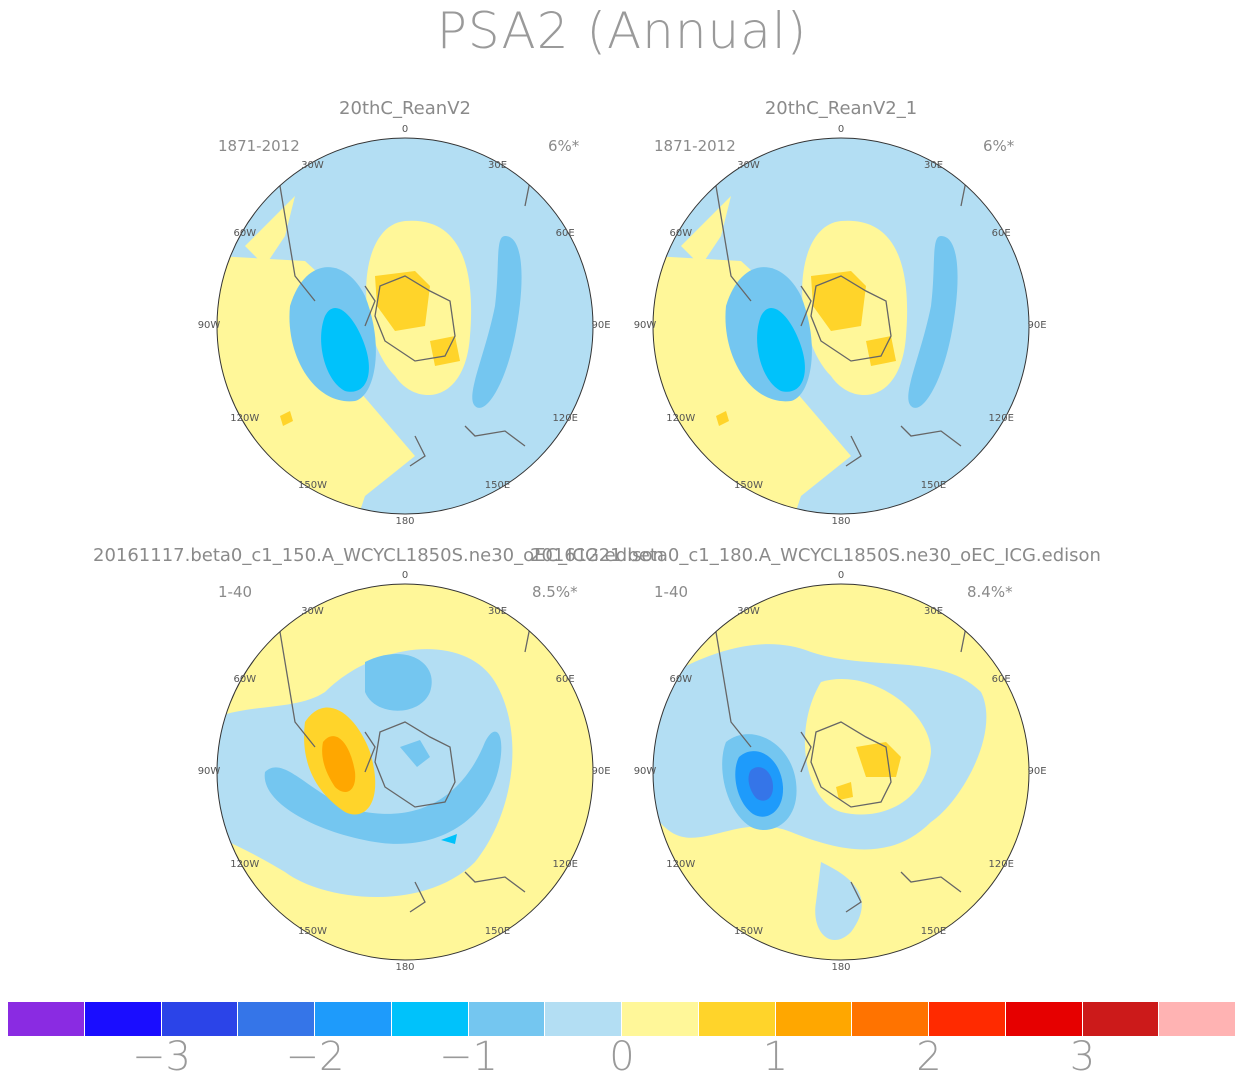  I want to click on panel-1-years: 1871-2012, so click(259, 146).